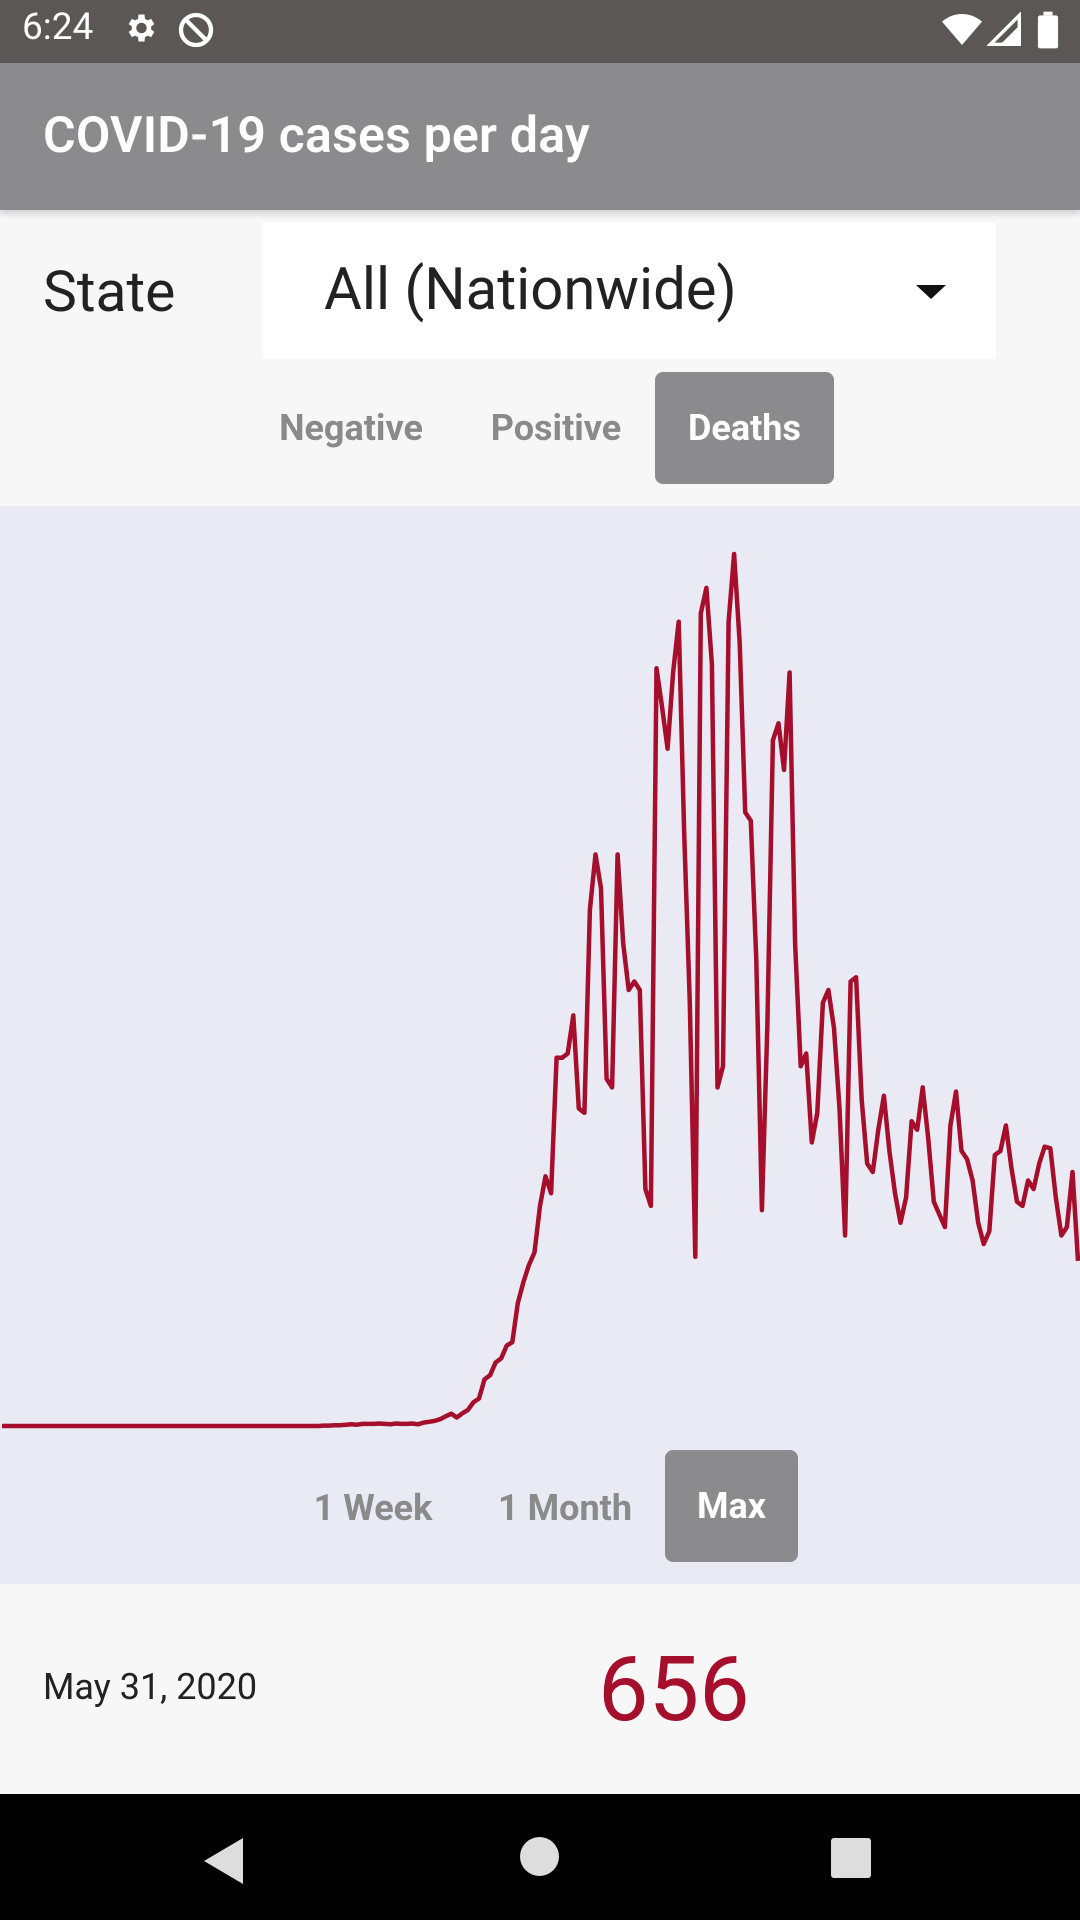 The image size is (1080, 1920). What do you see at coordinates (962, 32) in the screenshot?
I see `wifi-icon` at bounding box center [962, 32].